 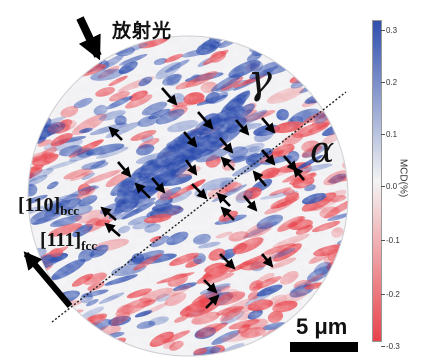 I want to click on colorbar-tick: -0.3, so click(x=390, y=346).